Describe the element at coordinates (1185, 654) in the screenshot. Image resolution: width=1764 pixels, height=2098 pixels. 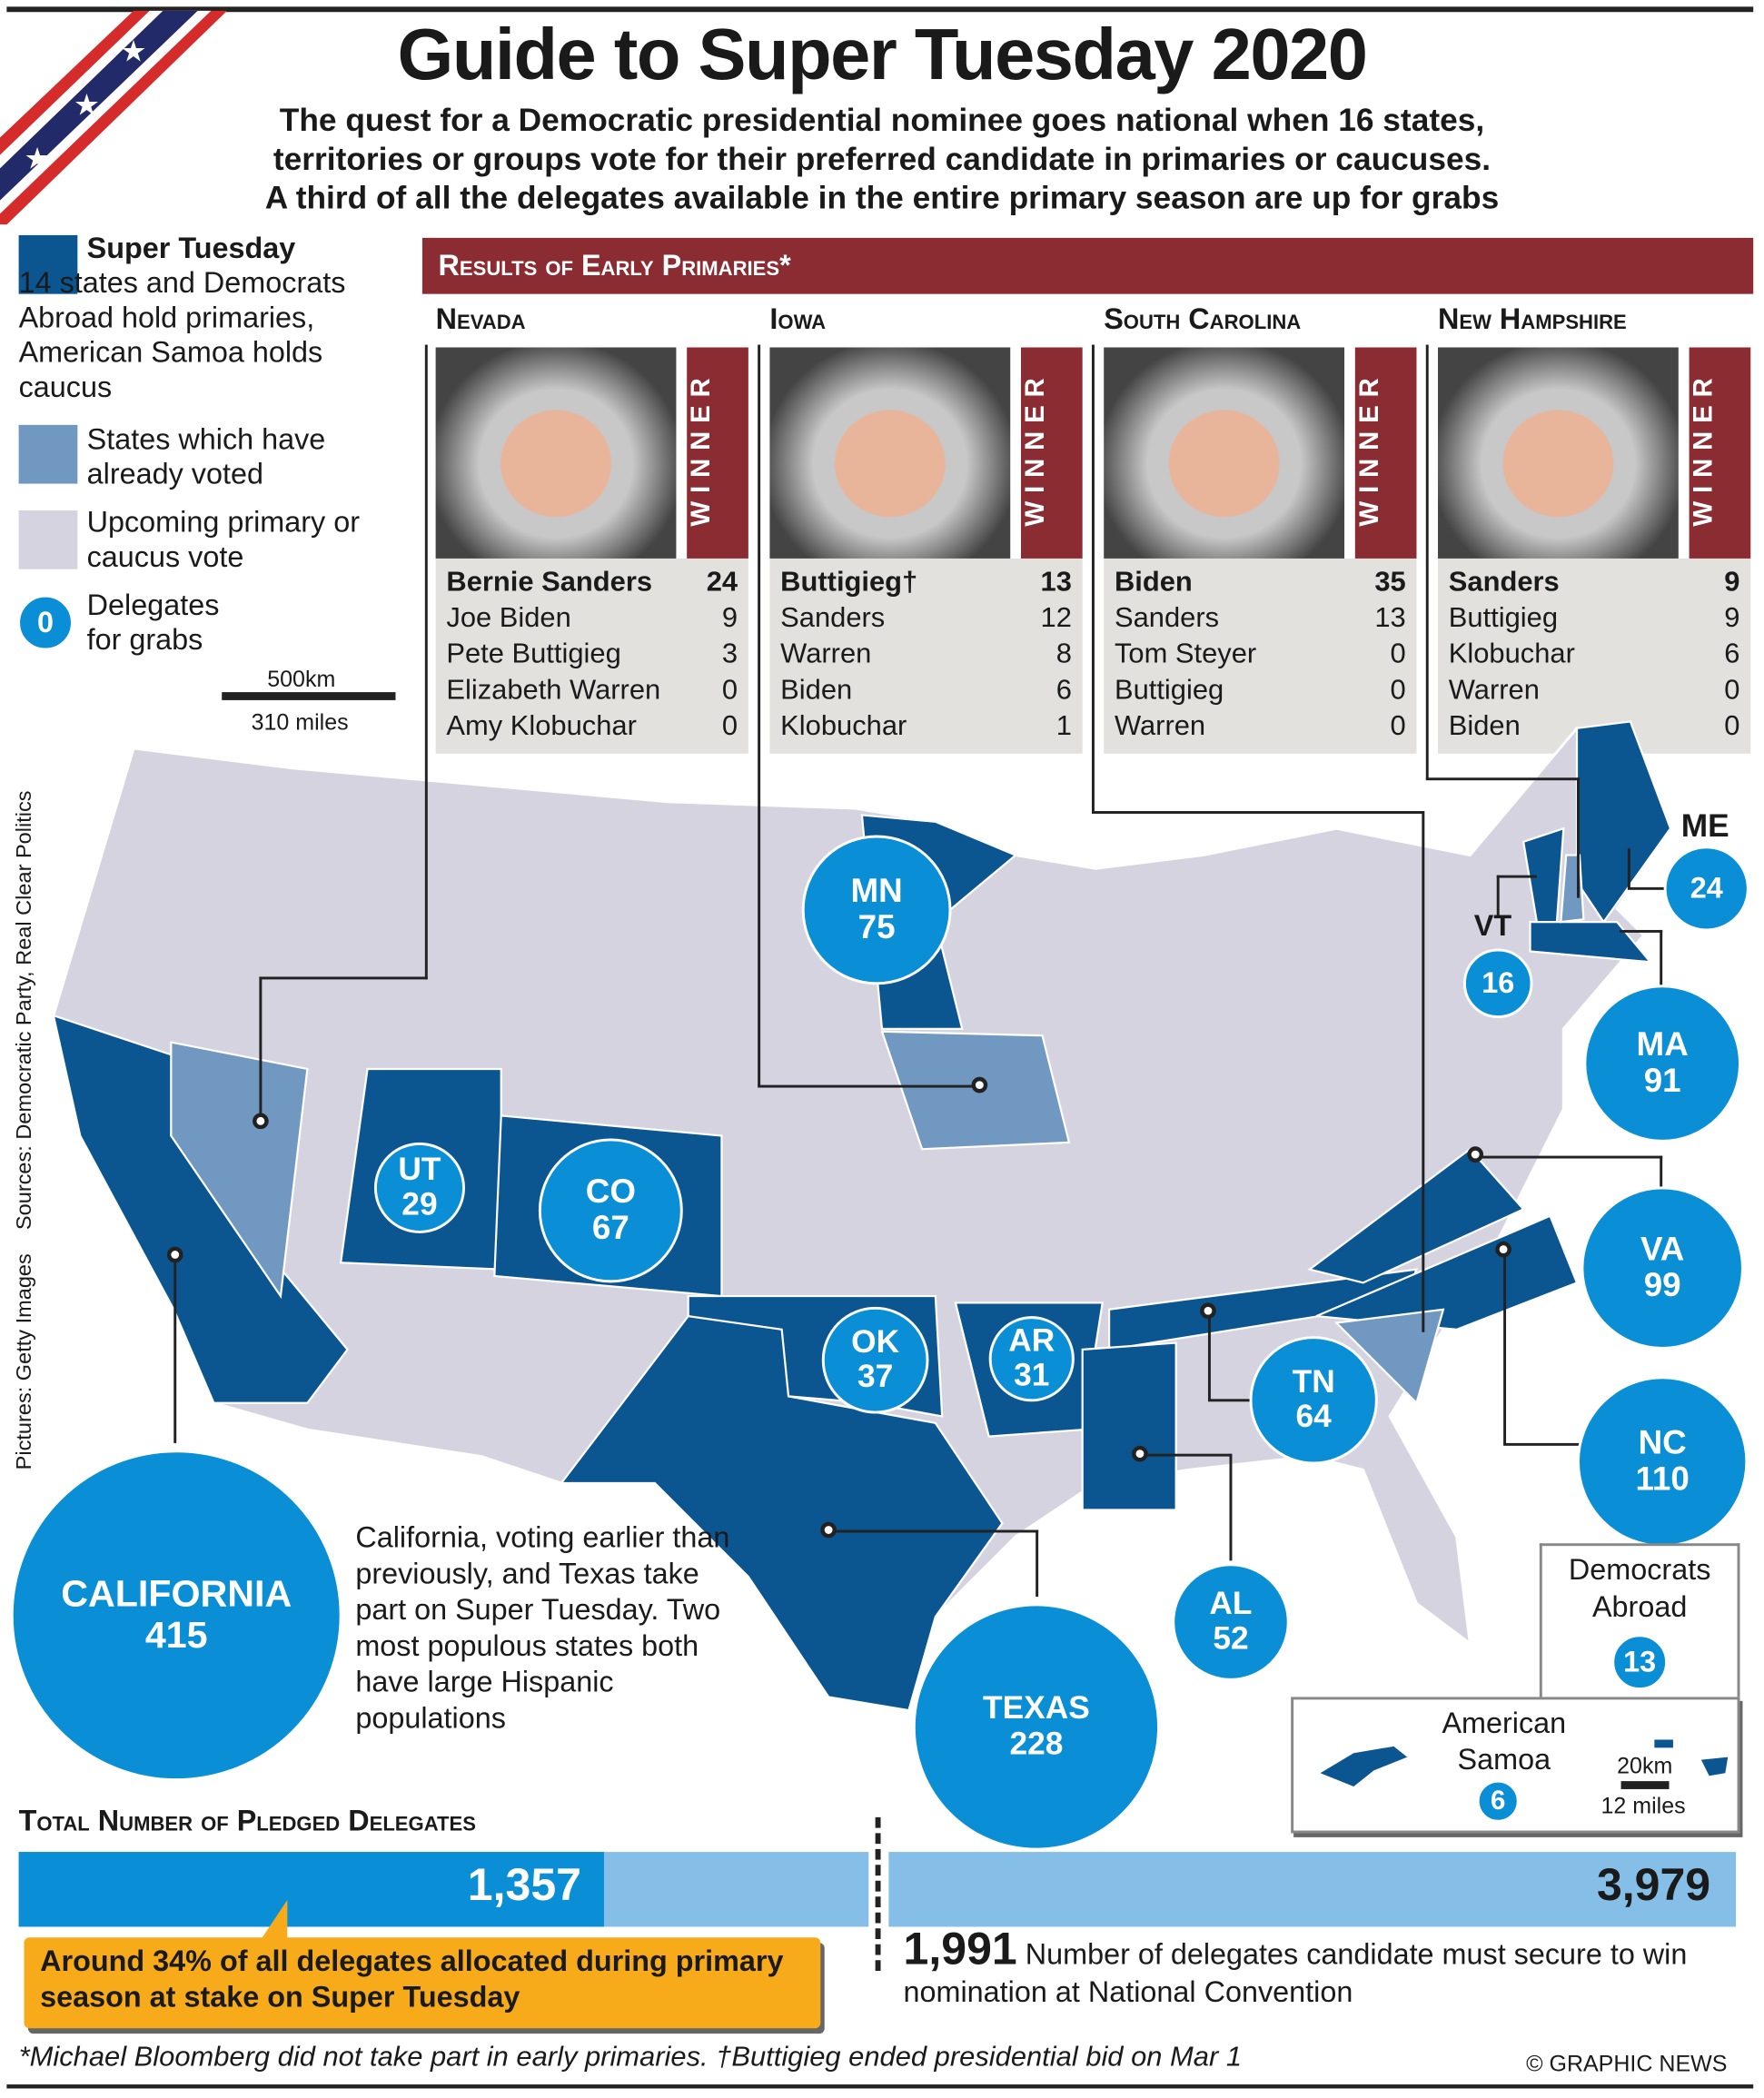
I see `candidate: Tom Steyer` at that location.